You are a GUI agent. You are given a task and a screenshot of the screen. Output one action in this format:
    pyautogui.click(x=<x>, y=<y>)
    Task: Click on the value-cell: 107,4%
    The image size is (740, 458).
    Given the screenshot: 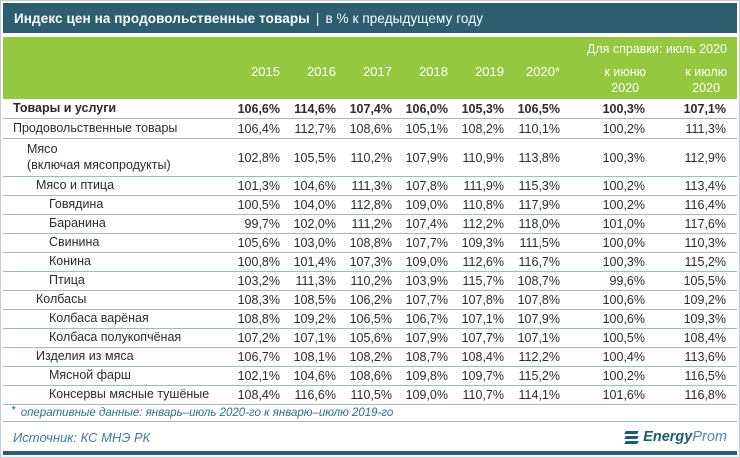 What is the action you would take?
    pyautogui.click(x=426, y=224)
    